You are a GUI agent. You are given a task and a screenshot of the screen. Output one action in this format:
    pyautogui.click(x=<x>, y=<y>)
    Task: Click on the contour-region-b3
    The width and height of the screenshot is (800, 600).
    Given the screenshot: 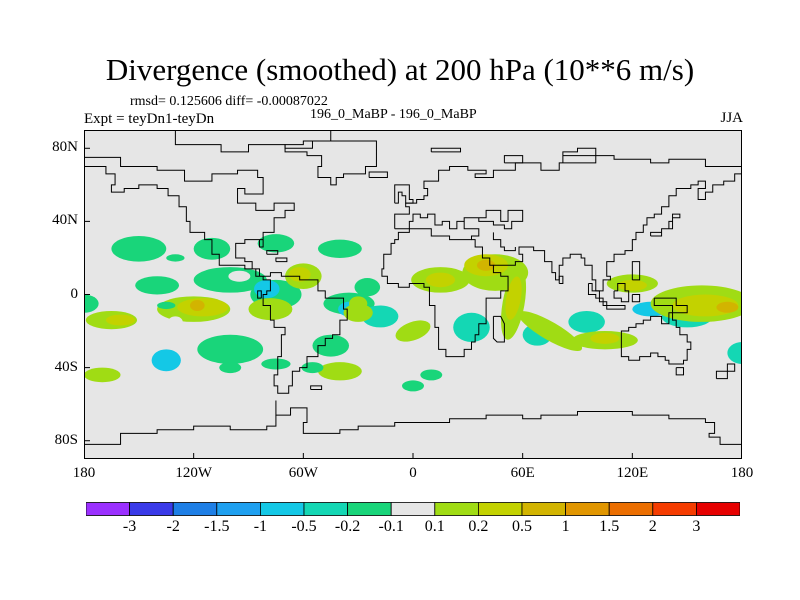 What is the action you would take?
    pyautogui.click(x=230, y=368)
    